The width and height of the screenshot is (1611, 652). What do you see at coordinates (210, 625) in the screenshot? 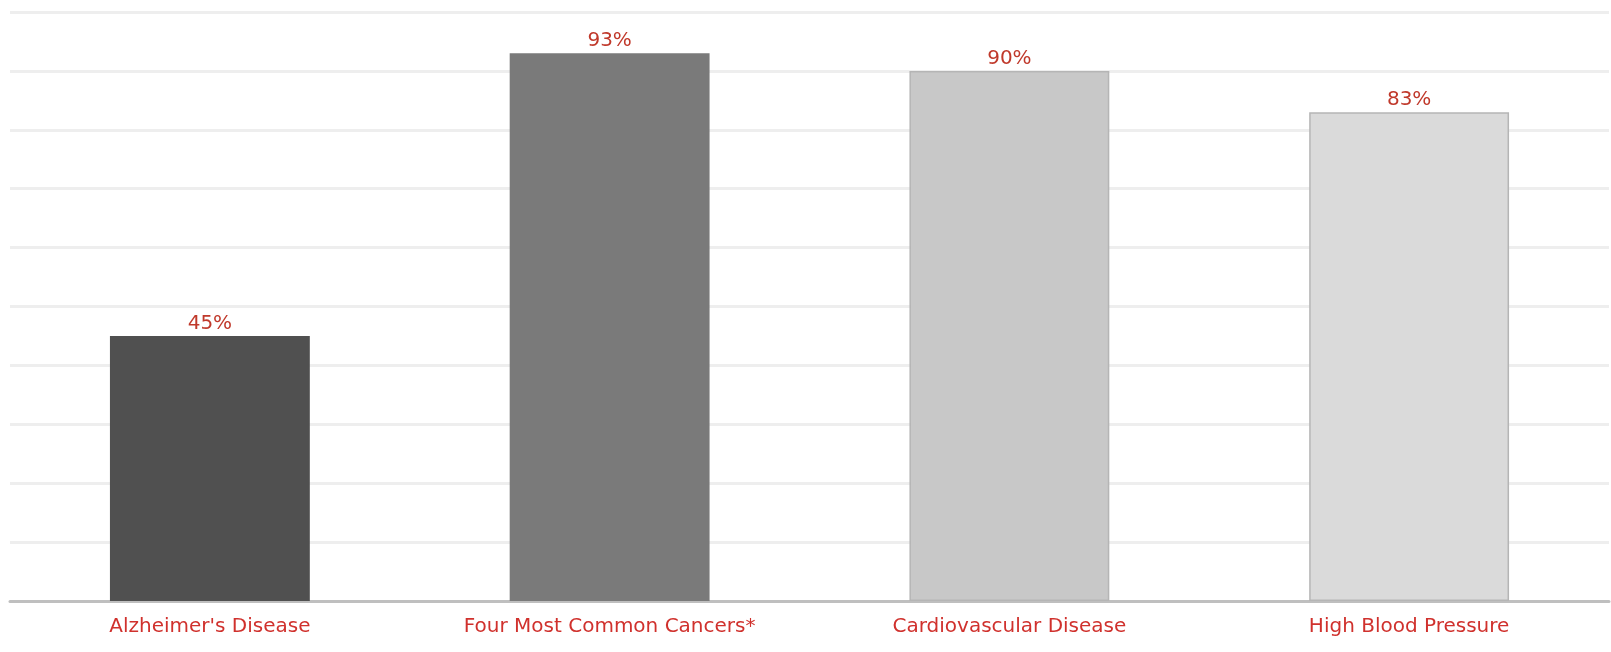
I see `x-tick-label: Alzheimer's Disease` at bounding box center [210, 625].